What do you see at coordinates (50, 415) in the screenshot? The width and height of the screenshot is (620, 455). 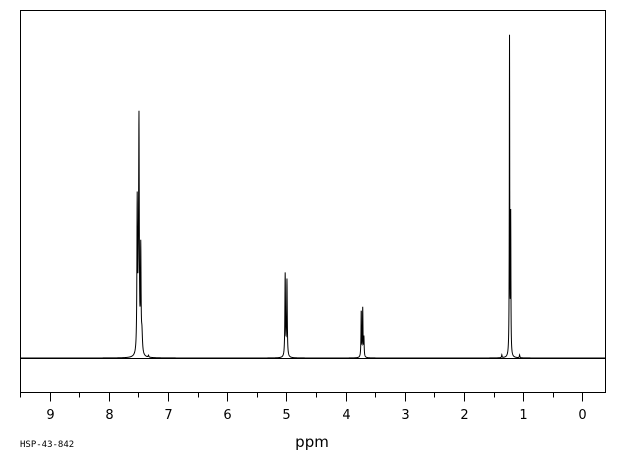 I see `tick-label: 9` at bounding box center [50, 415].